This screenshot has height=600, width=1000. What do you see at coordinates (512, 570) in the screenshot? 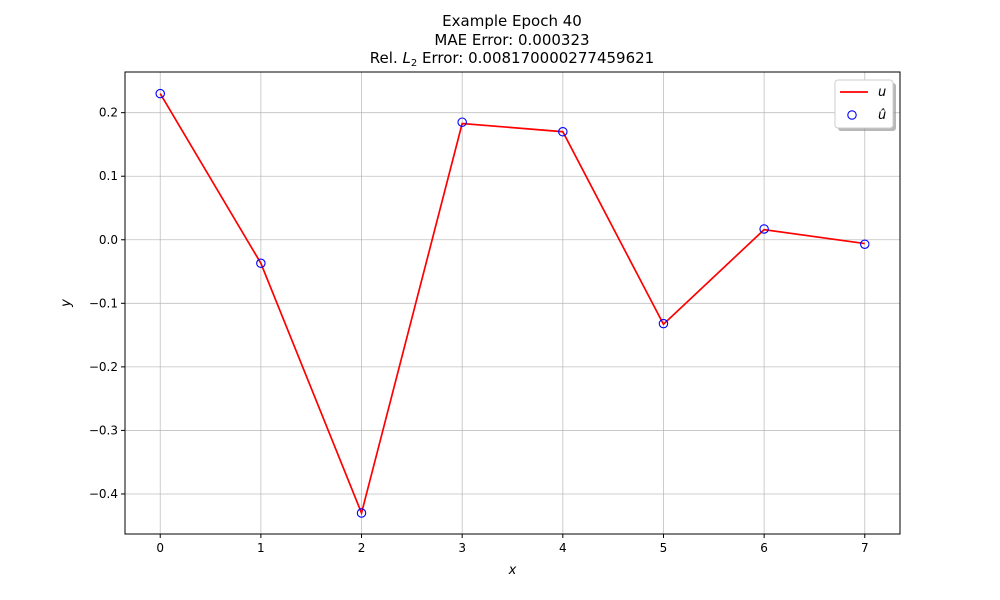
I see `x-axis-label: x` at bounding box center [512, 570].